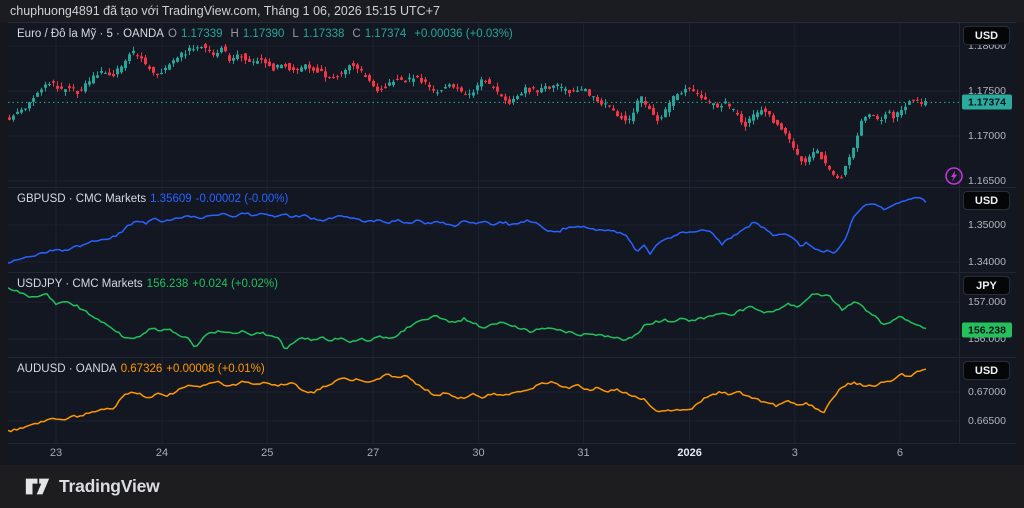 The width and height of the screenshot is (1024, 508). I want to click on footer: TradingView, so click(512, 486).